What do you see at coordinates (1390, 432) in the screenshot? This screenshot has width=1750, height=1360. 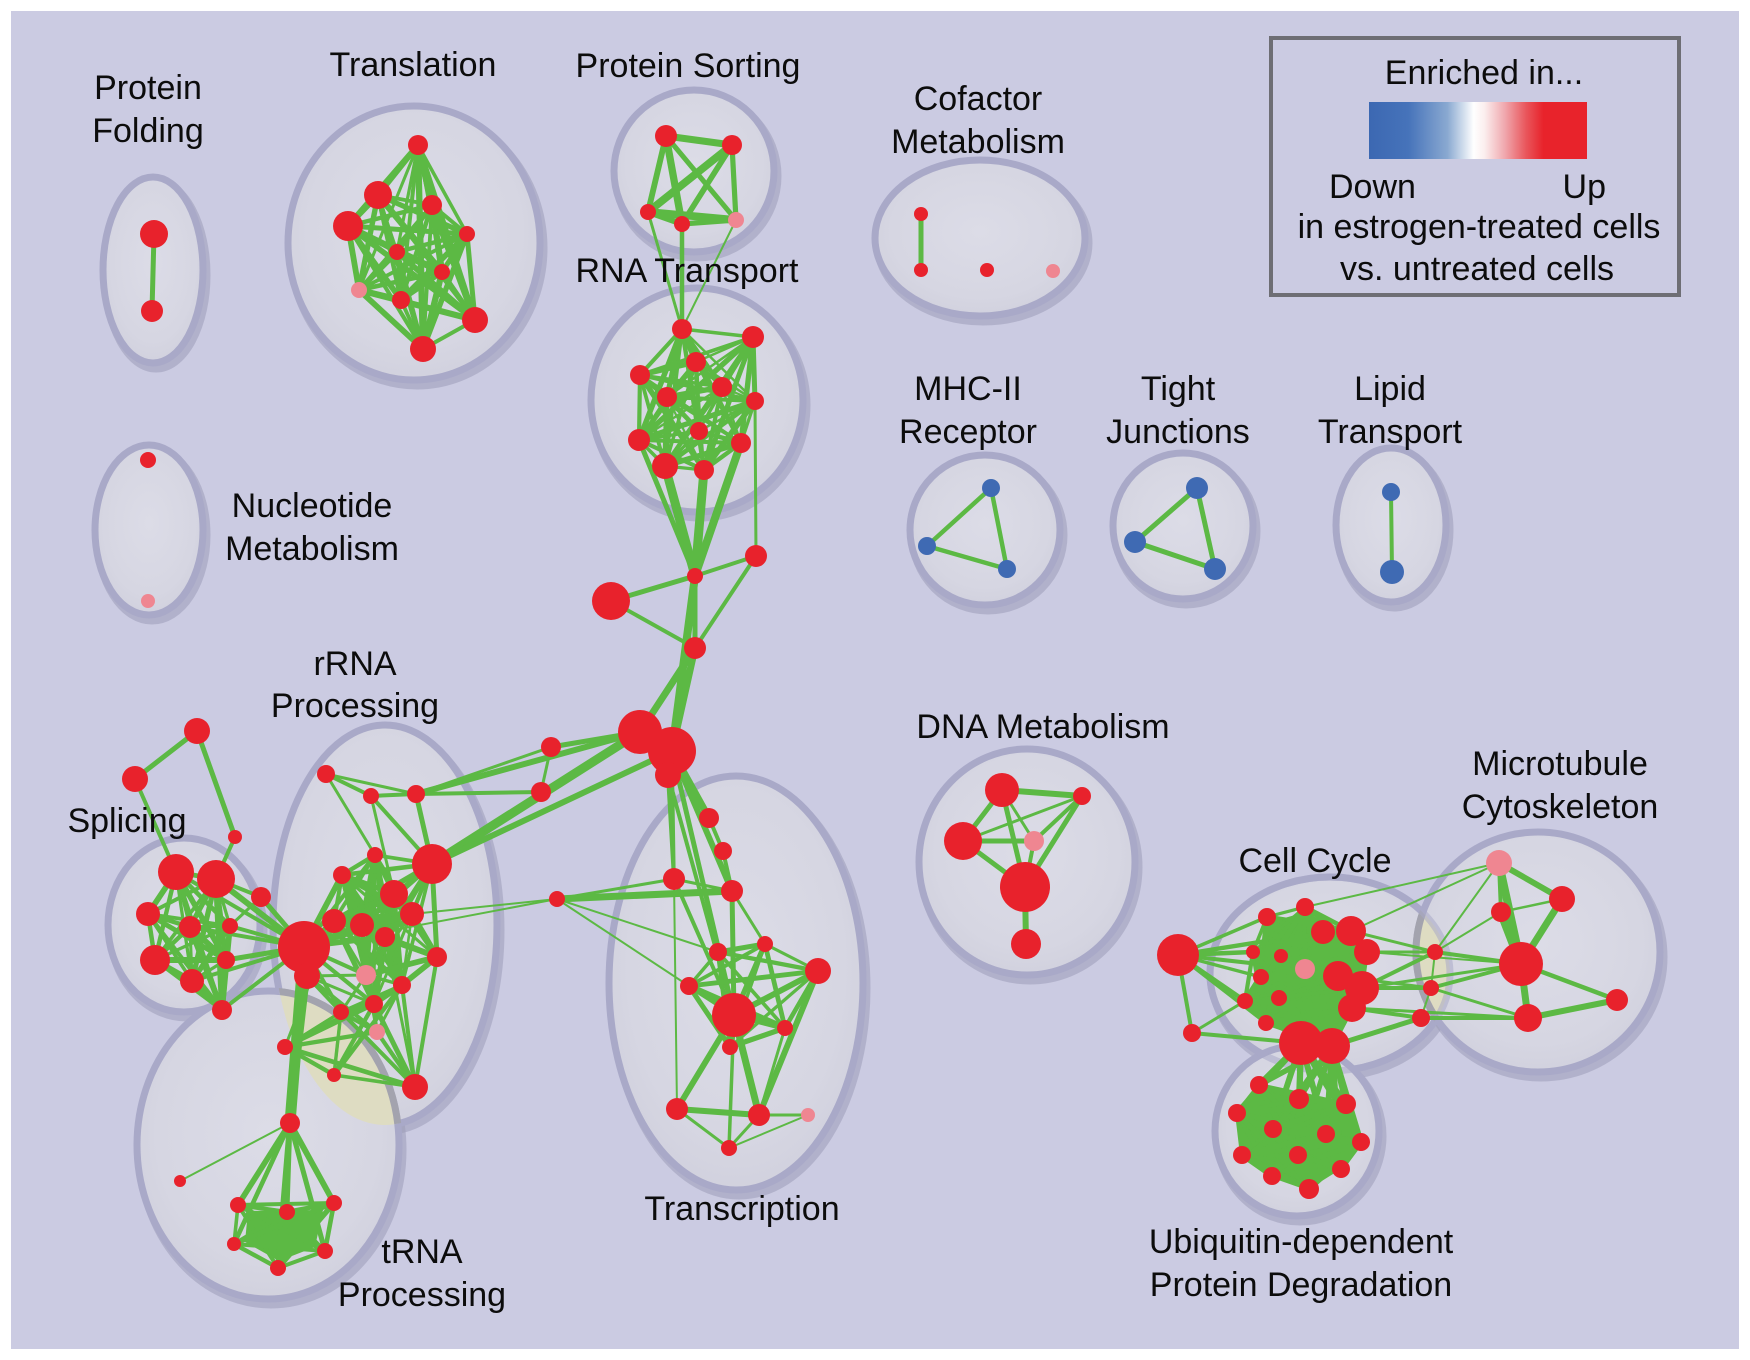 I see `svg-text: Transport` at bounding box center [1390, 432].